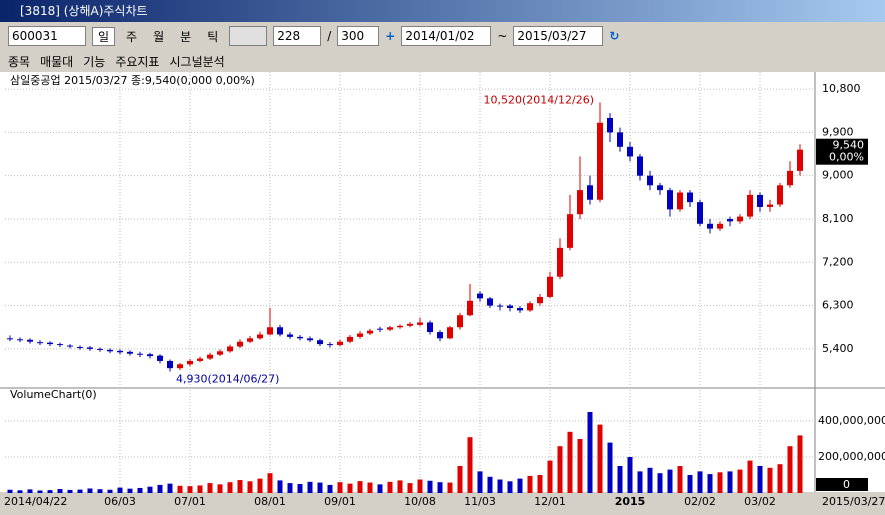 The image size is (885, 515). I want to click on x-tick-label: 12/01, so click(550, 501).